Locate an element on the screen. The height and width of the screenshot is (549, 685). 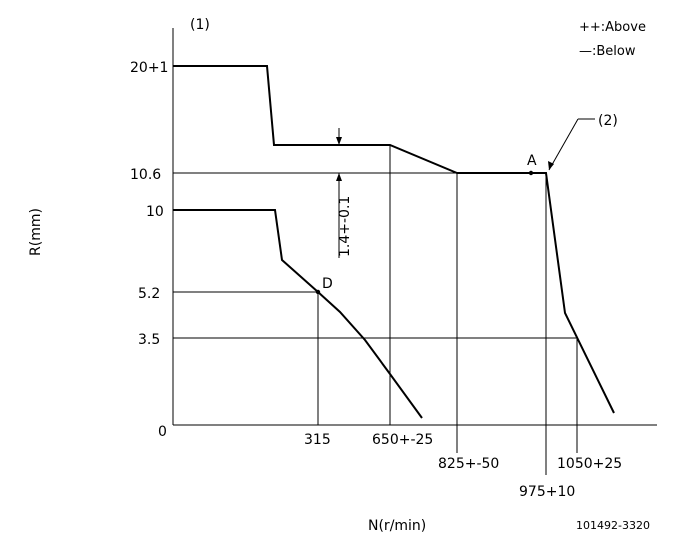
x-axis-label: N(r/min) is located at coordinates (397, 526).